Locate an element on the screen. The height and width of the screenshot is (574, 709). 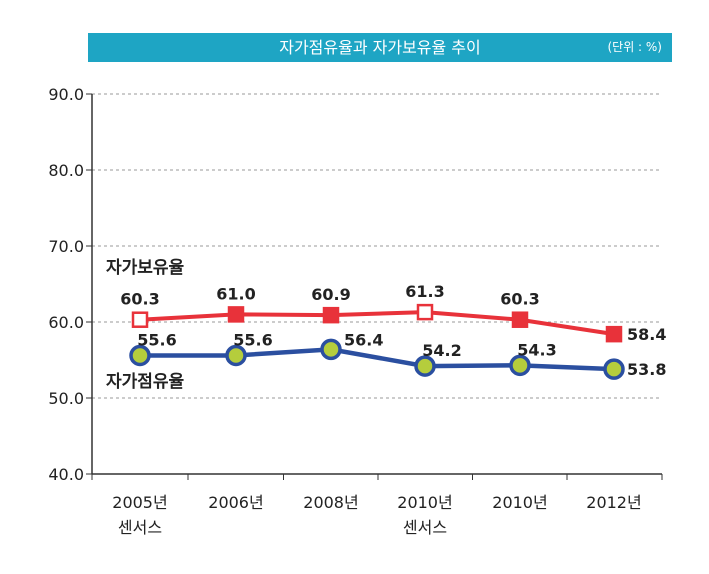
data-label-ownership: 61.3 is located at coordinates (424, 291).